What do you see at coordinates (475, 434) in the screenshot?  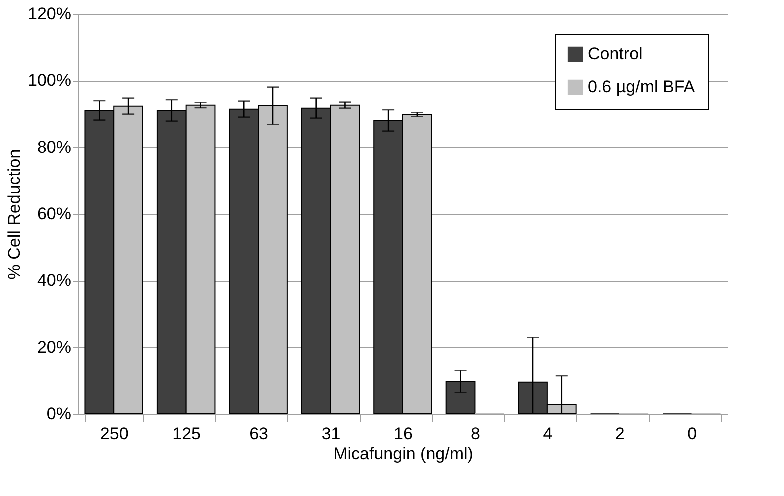 I see `x-tick-label: 8` at bounding box center [475, 434].